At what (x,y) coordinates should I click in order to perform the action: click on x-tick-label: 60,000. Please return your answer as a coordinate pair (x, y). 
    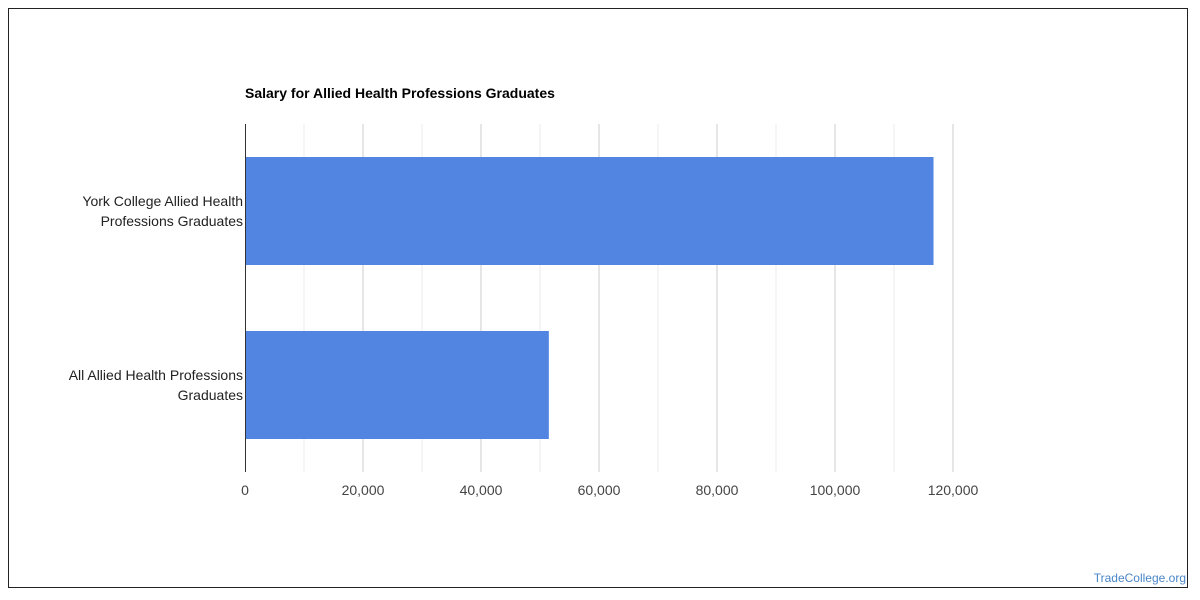
    Looking at the image, I should click on (599, 490).